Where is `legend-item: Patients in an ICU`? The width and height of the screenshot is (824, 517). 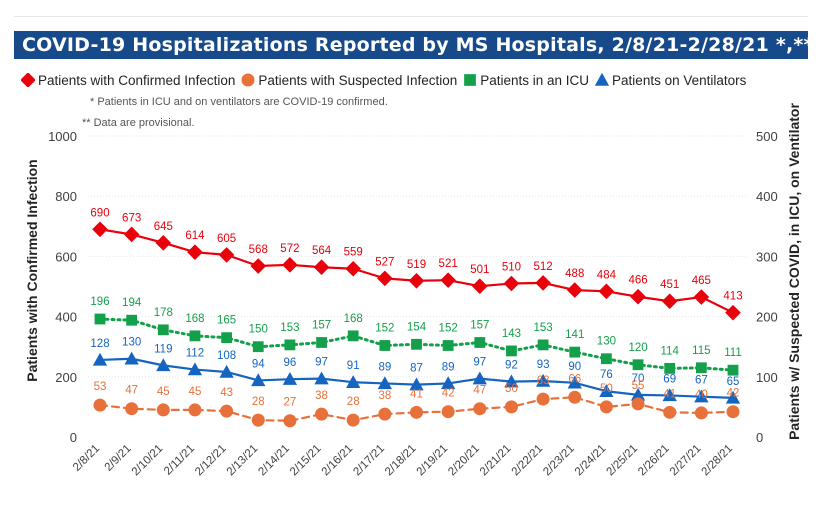
legend-item: Patients in an ICU is located at coordinates (526, 80).